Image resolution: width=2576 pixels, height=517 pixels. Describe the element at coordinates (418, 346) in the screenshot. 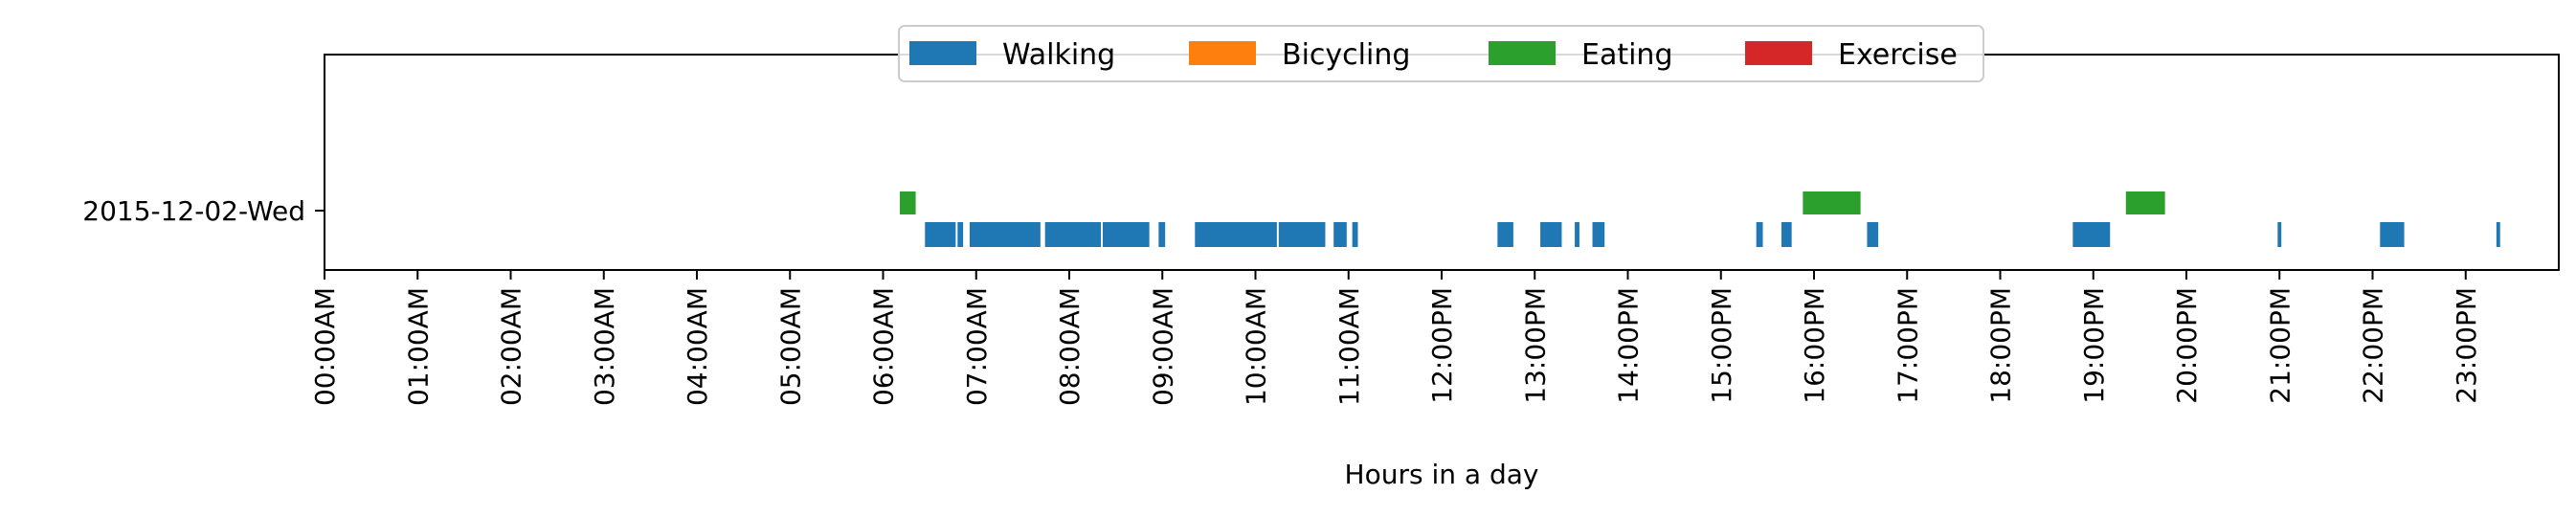

I see `x-tick-label: 01:00AM` at that location.